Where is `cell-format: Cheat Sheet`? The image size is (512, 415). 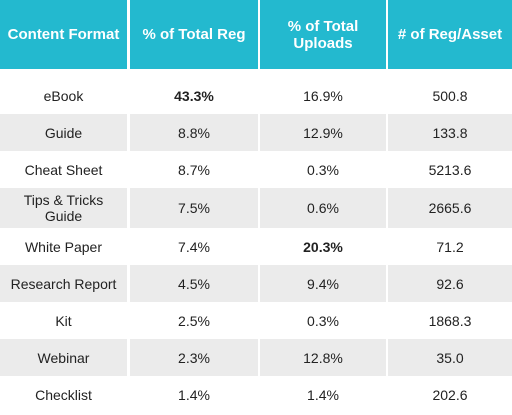 cell-format: Cheat Sheet is located at coordinates (63, 169).